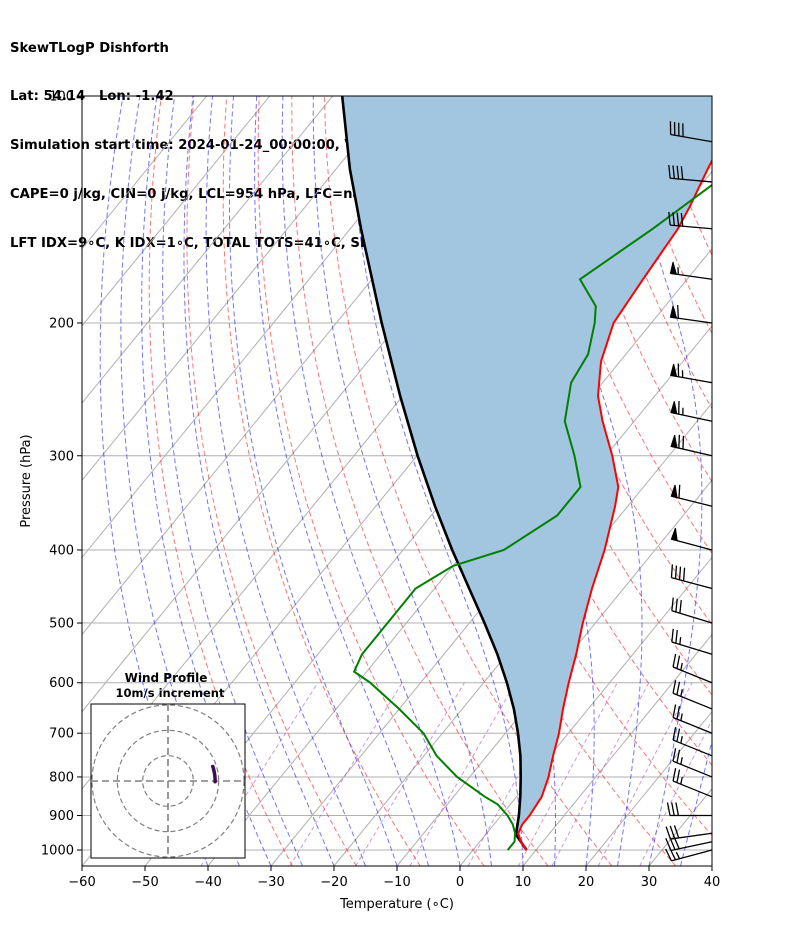  What do you see at coordinates (168, 781) in the screenshot?
I see `inset-ring` at bounding box center [168, 781].